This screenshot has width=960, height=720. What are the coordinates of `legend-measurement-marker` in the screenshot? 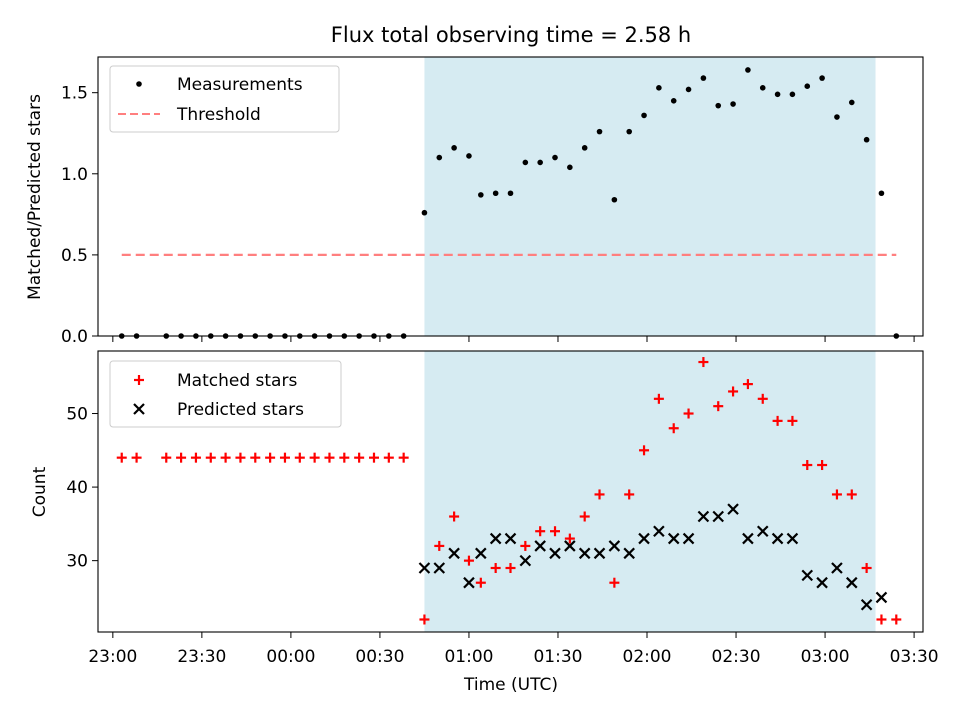 It's located at (139, 84).